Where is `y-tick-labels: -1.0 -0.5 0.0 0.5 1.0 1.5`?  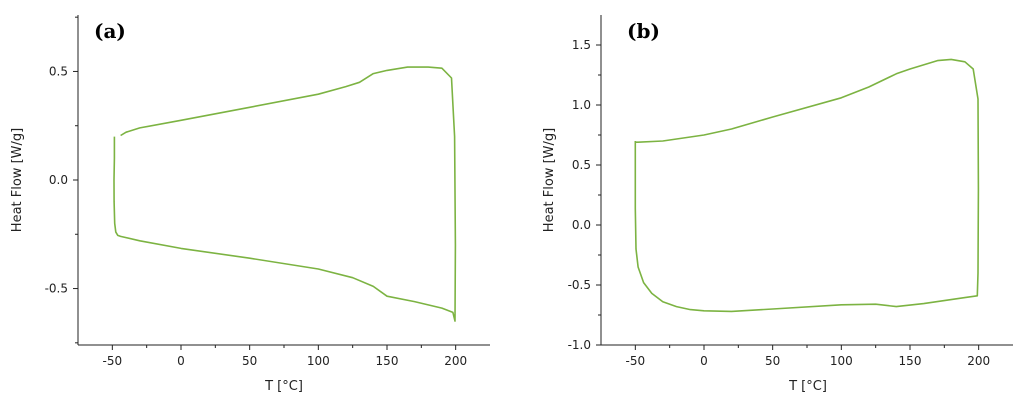
y-tick-labels: -1.0 -0.5 0.0 0.5 1.0 1.5 is located at coordinates (579, 195).